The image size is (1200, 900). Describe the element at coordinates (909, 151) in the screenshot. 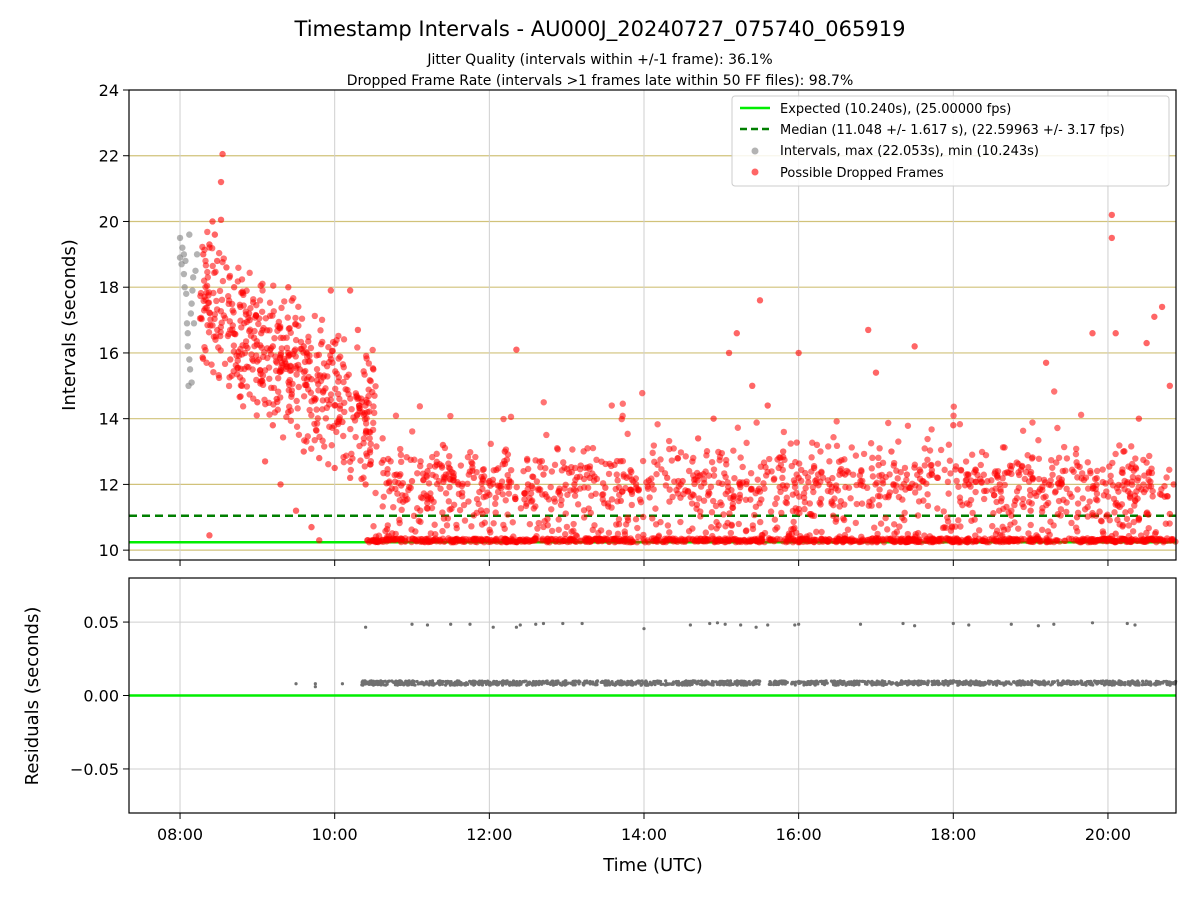

I see `legend-intervals-label: Intervals, max (22.053s), min (10.243s)` at that location.